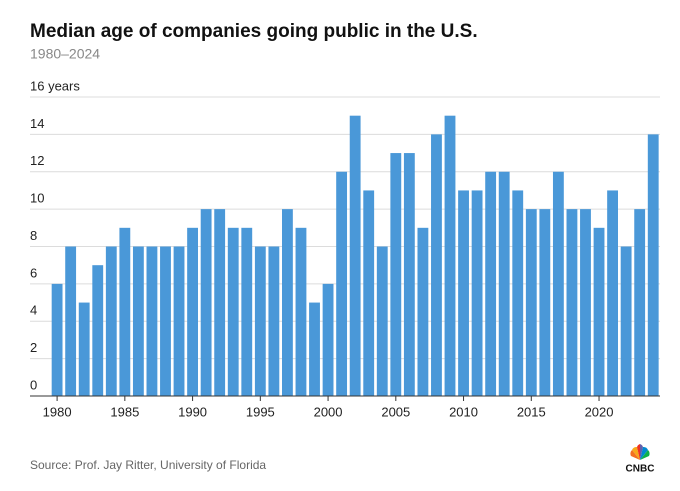  Describe the element at coordinates (640, 469) in the screenshot. I see `logo: CNBC` at that location.